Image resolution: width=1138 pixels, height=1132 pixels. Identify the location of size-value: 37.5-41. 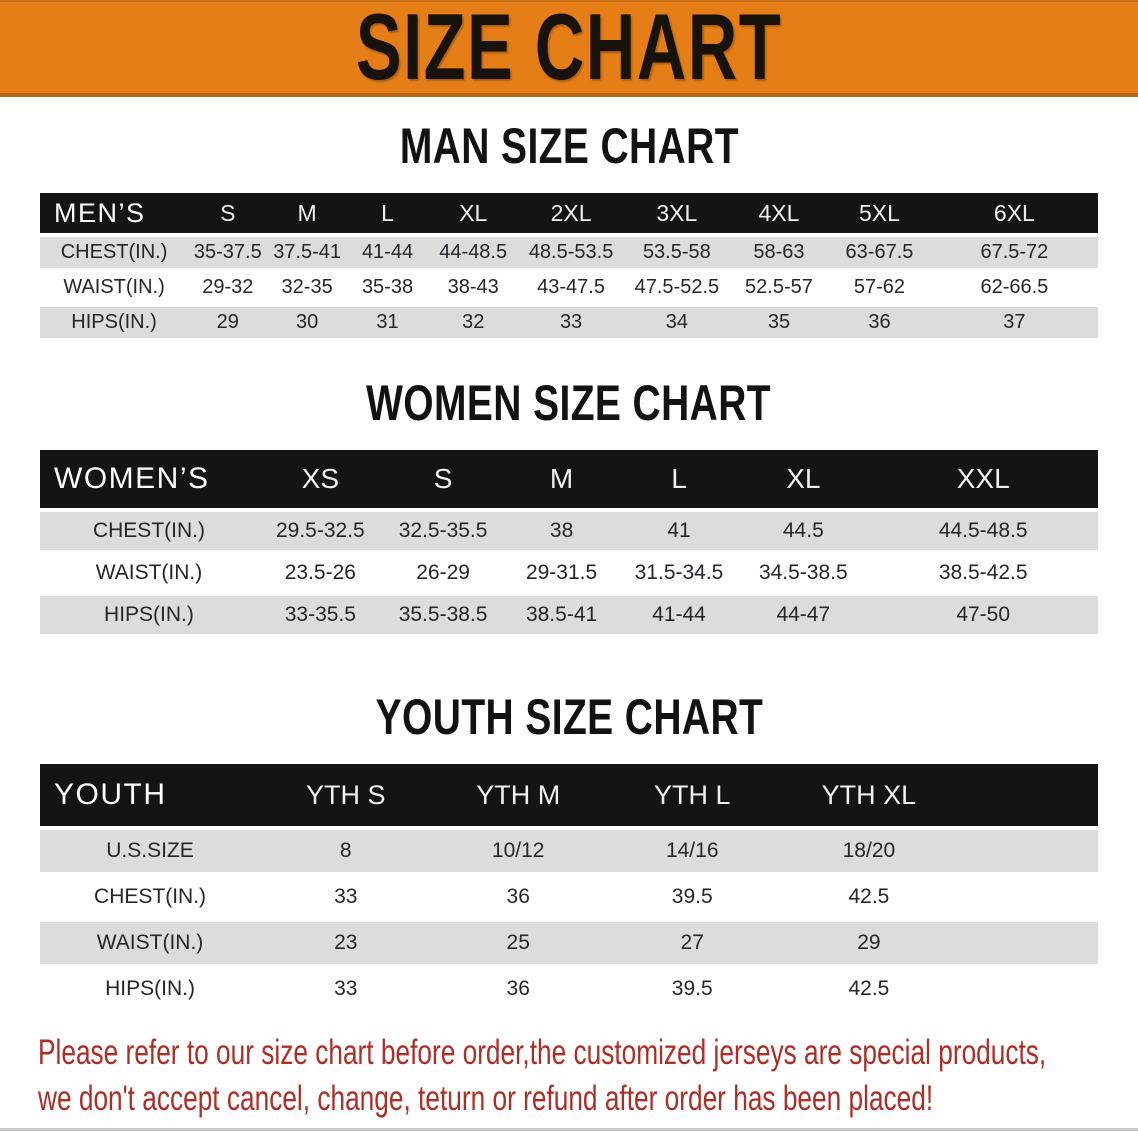
(307, 252).